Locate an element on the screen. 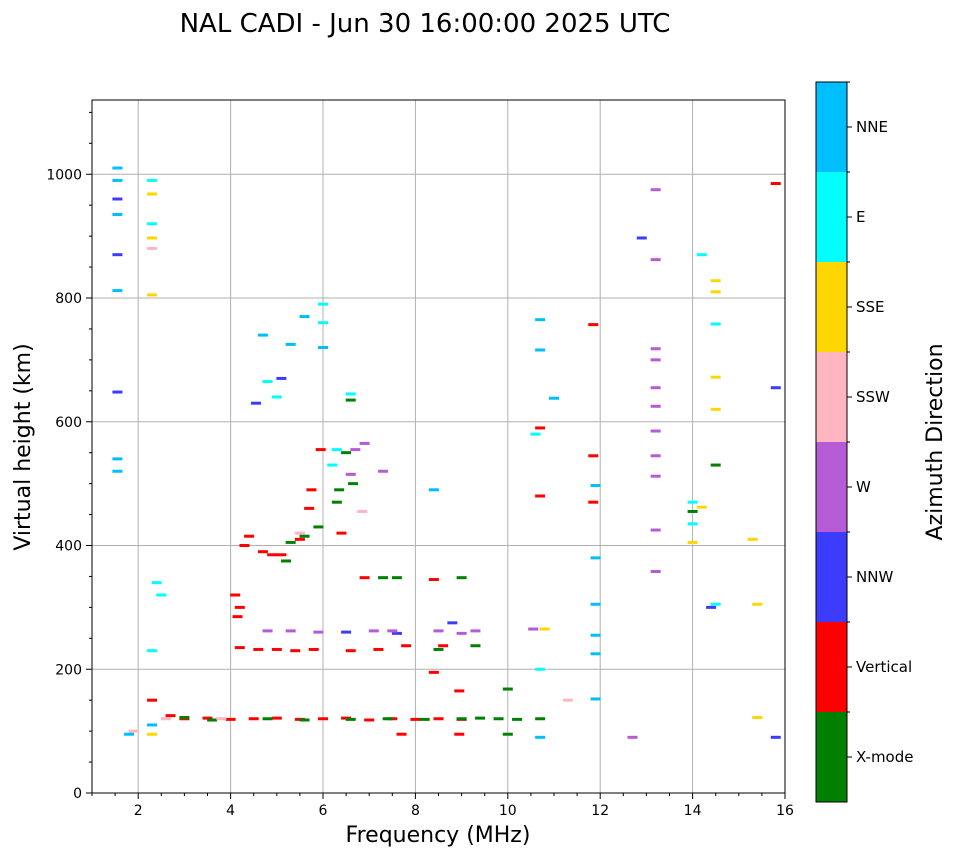 This screenshot has width=958, height=857. colorbar-tick-label: NNW is located at coordinates (874, 577).